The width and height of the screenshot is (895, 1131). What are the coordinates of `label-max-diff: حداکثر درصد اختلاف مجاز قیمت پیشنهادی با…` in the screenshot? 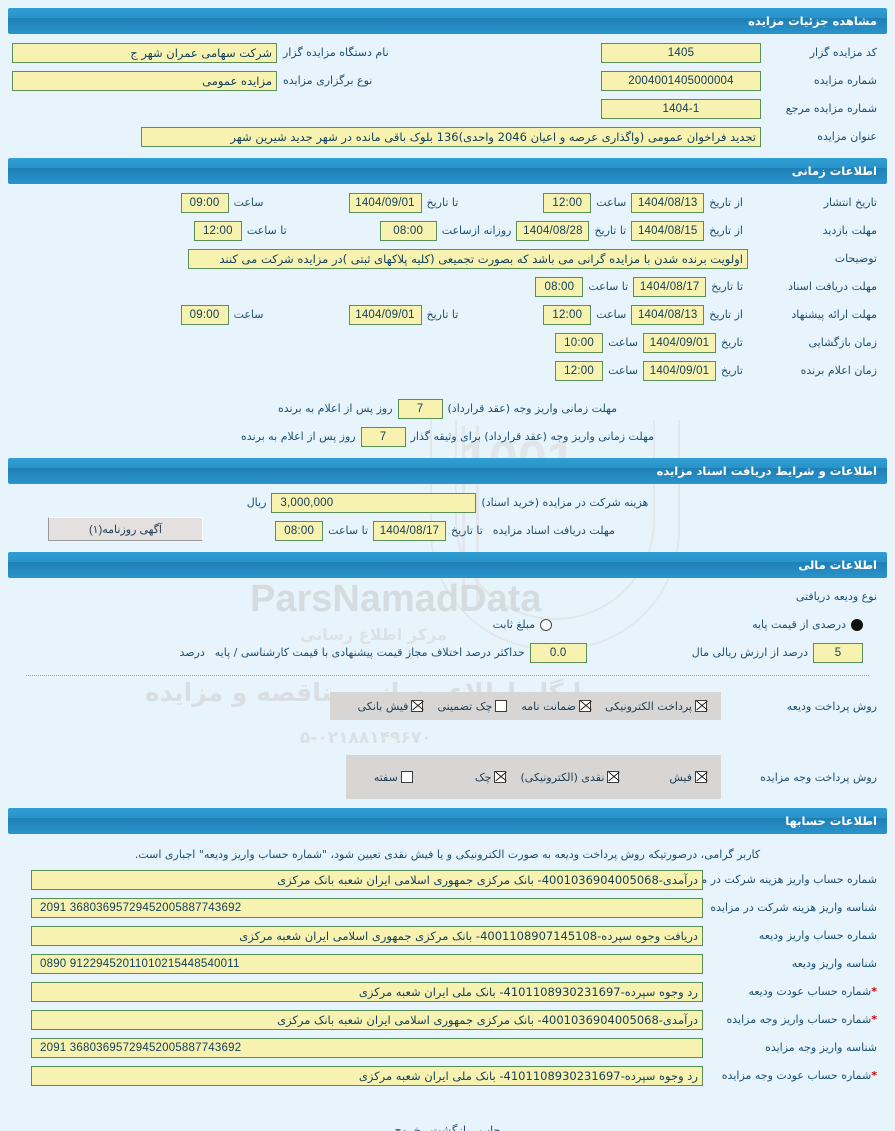 It's located at (369, 652).